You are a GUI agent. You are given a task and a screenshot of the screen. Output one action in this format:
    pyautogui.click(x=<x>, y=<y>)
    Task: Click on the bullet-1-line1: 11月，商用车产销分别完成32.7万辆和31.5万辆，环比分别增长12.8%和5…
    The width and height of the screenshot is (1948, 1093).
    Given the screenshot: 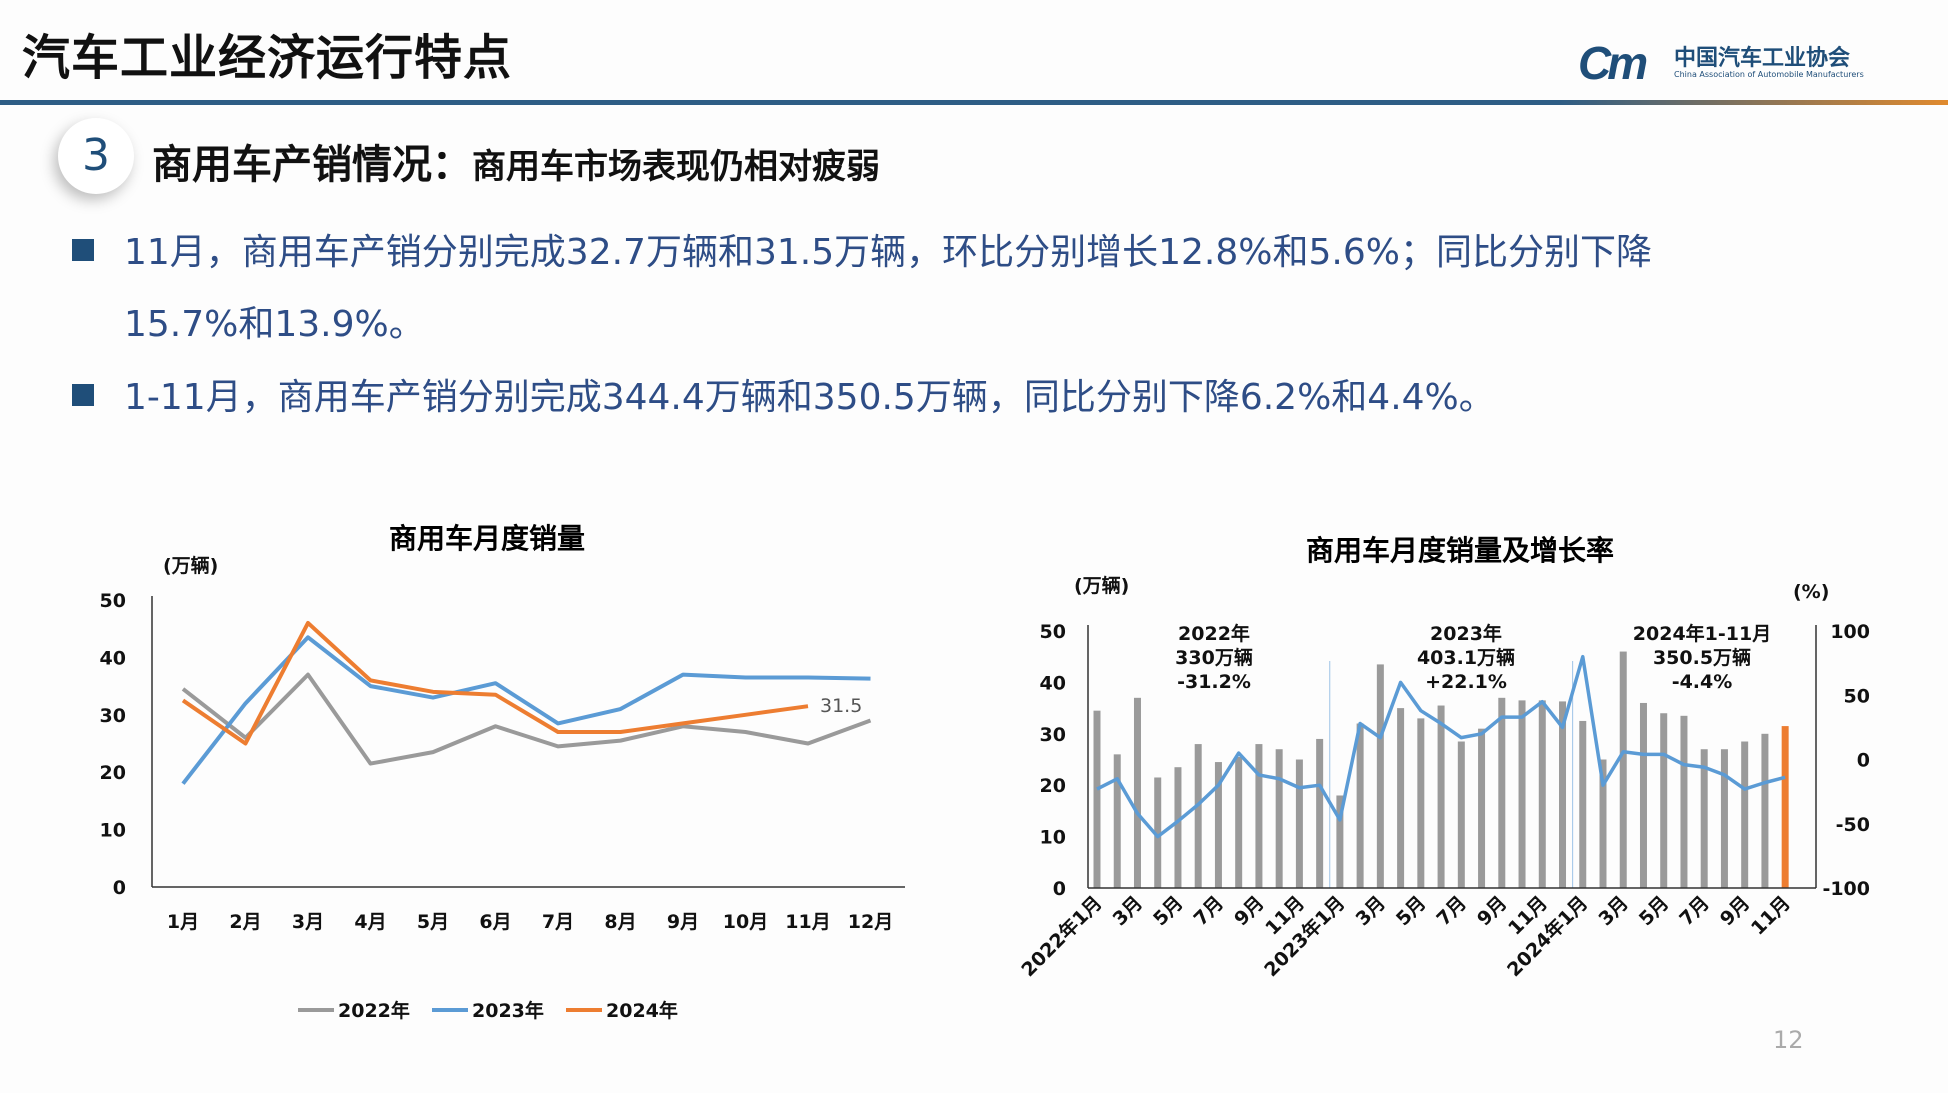 What is the action you would take?
    pyautogui.click(x=888, y=252)
    